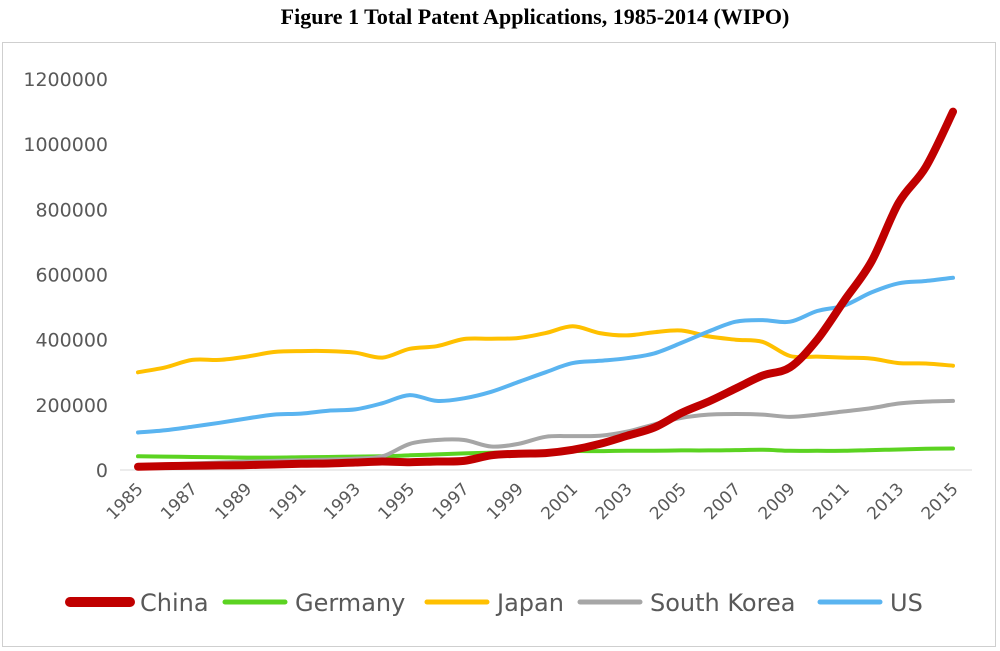 The width and height of the screenshot is (1000, 651). I want to click on legend-label: China, so click(174, 603).